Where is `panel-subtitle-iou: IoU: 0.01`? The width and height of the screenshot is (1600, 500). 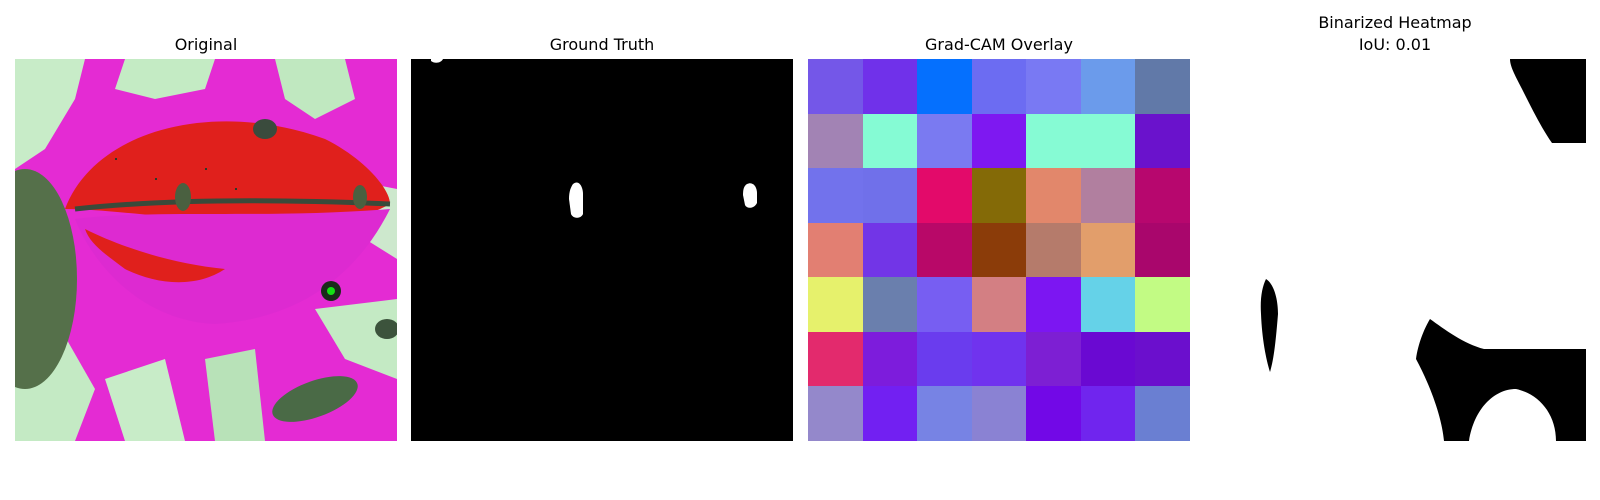
panel-subtitle-iou: IoU: 0.01 is located at coordinates (1395, 44).